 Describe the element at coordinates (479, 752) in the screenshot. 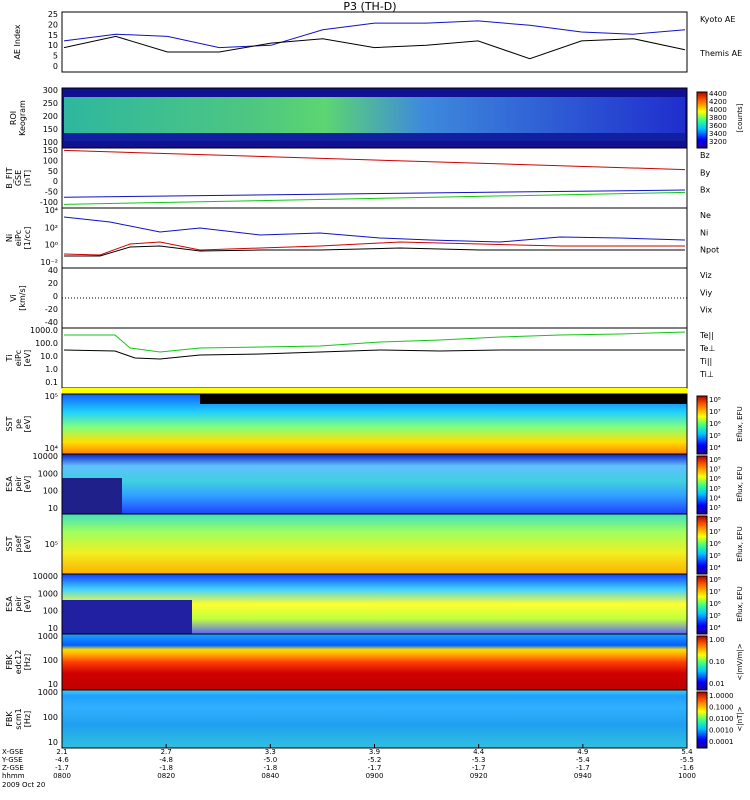

I see `x-tick-label: 4.4` at that location.